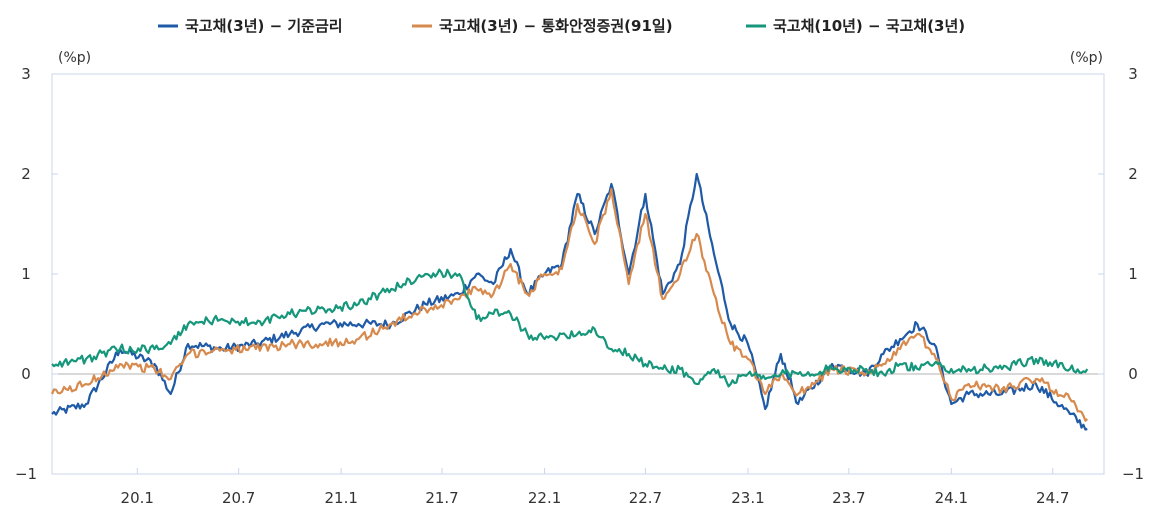  I want to click on x-tick-label: 24.1, so click(951, 498).